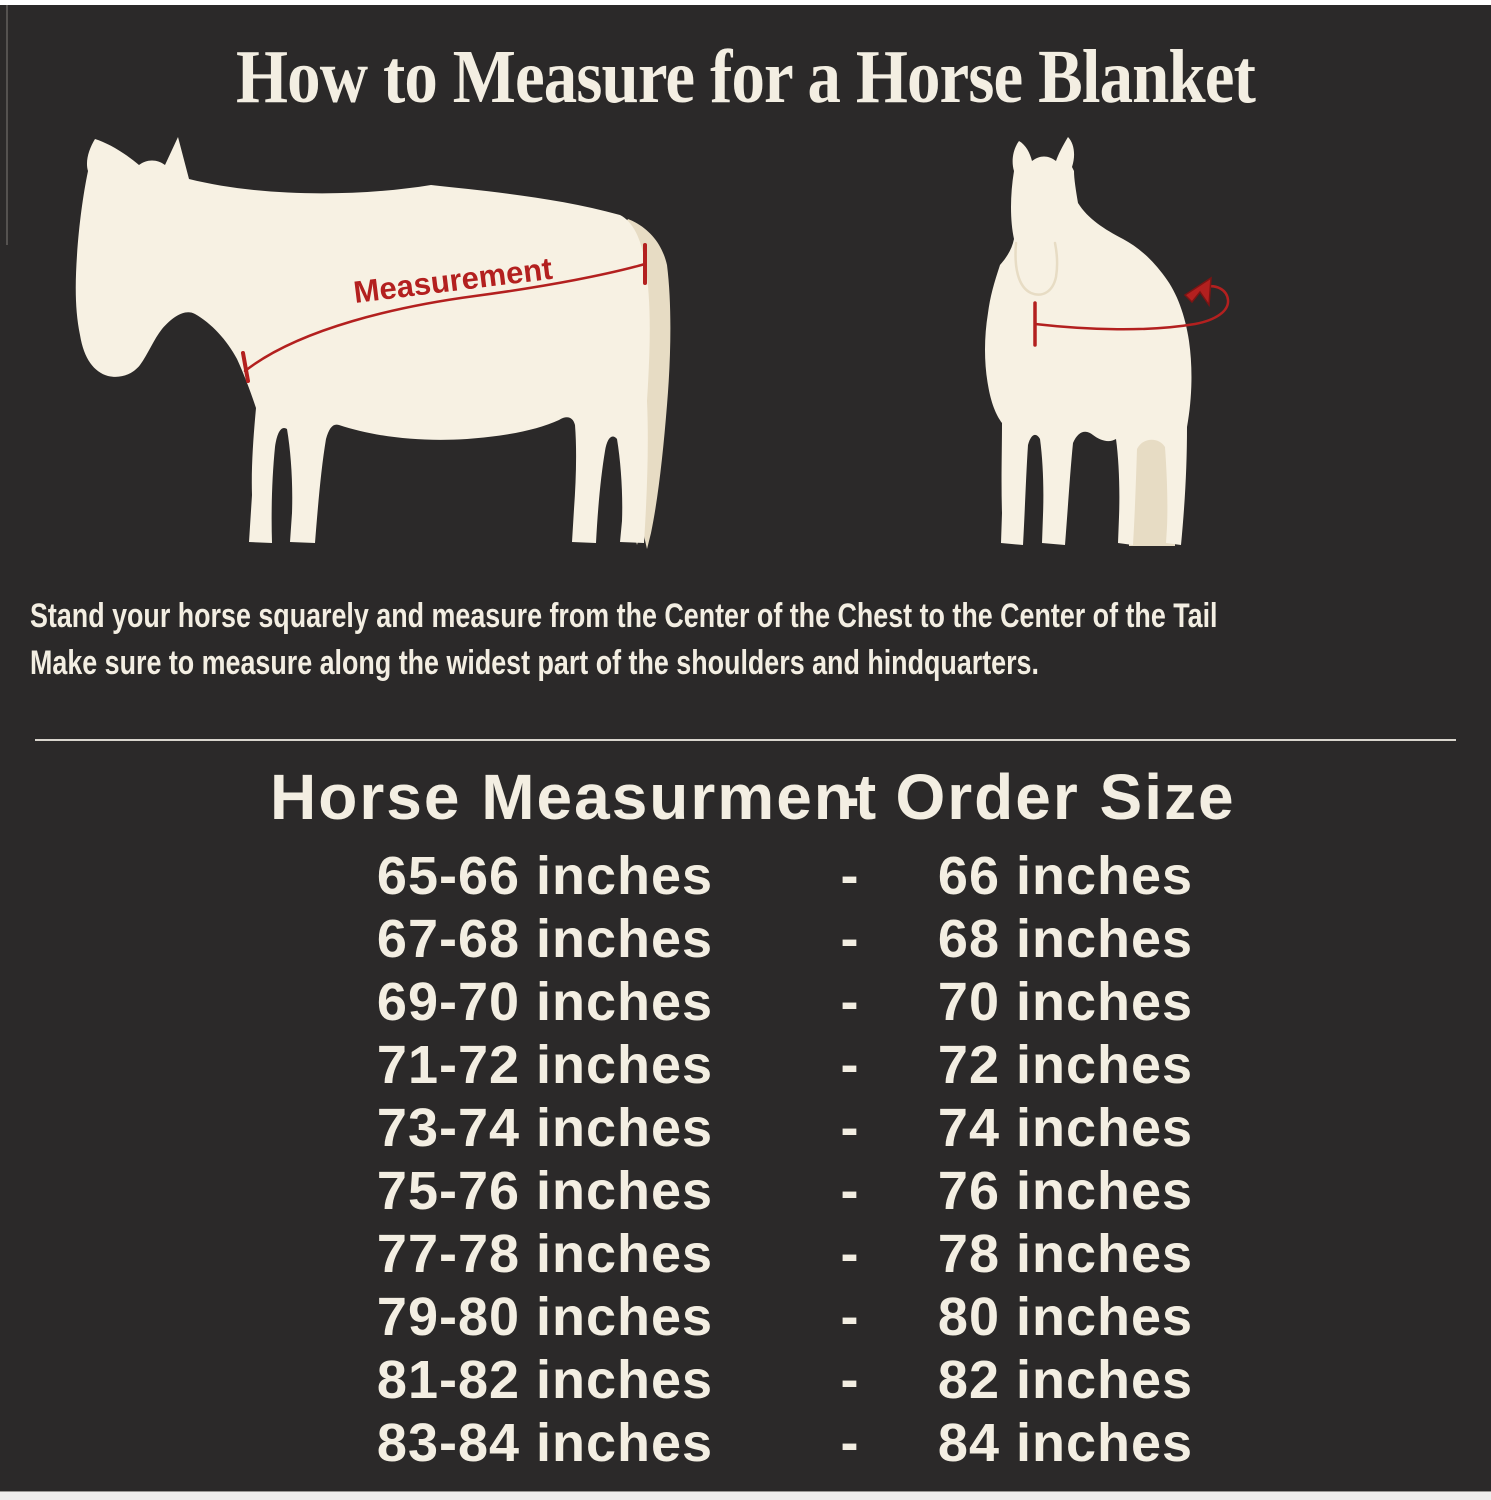 This screenshot has width=1491, height=1500. What do you see at coordinates (1197, 292) in the screenshot?
I see `girth-arrow-icon` at bounding box center [1197, 292].